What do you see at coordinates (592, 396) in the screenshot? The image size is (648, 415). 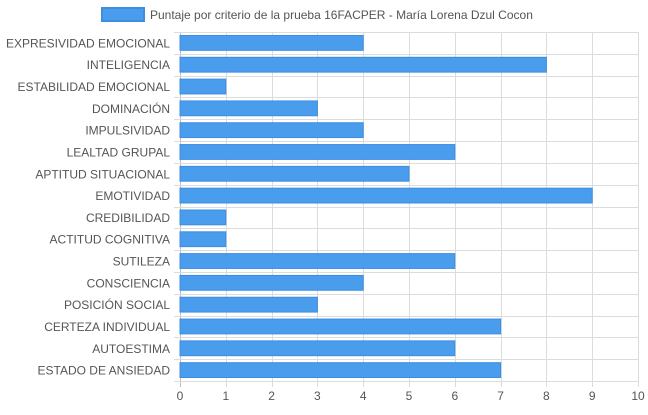 I see `x-tick-label: 9` at bounding box center [592, 396].